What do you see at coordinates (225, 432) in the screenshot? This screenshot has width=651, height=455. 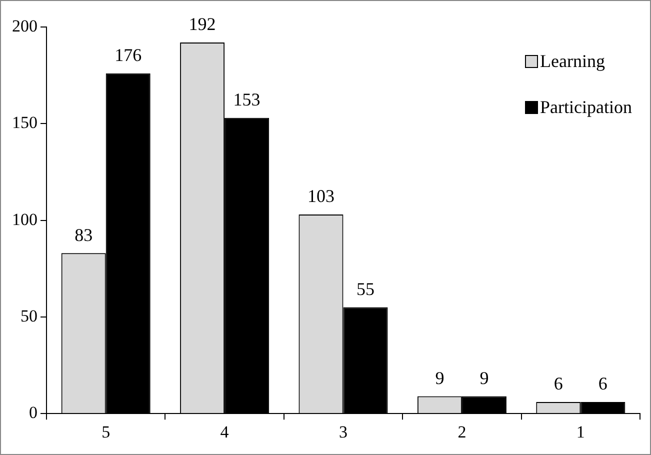 I see `x-tick-label: 4` at bounding box center [225, 432].